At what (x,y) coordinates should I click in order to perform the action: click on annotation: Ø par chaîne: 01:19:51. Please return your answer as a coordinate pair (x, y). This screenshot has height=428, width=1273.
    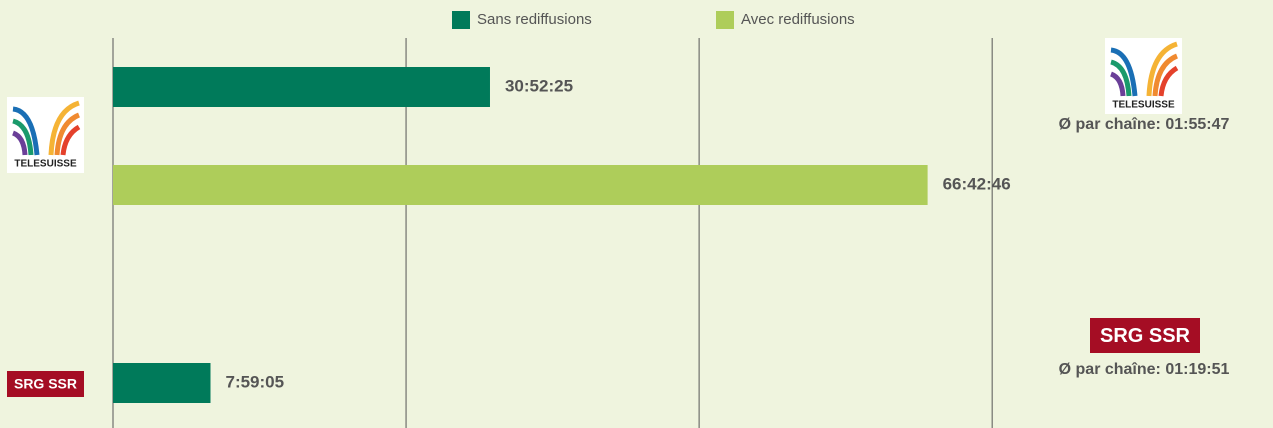
    Looking at the image, I should click on (1144, 369).